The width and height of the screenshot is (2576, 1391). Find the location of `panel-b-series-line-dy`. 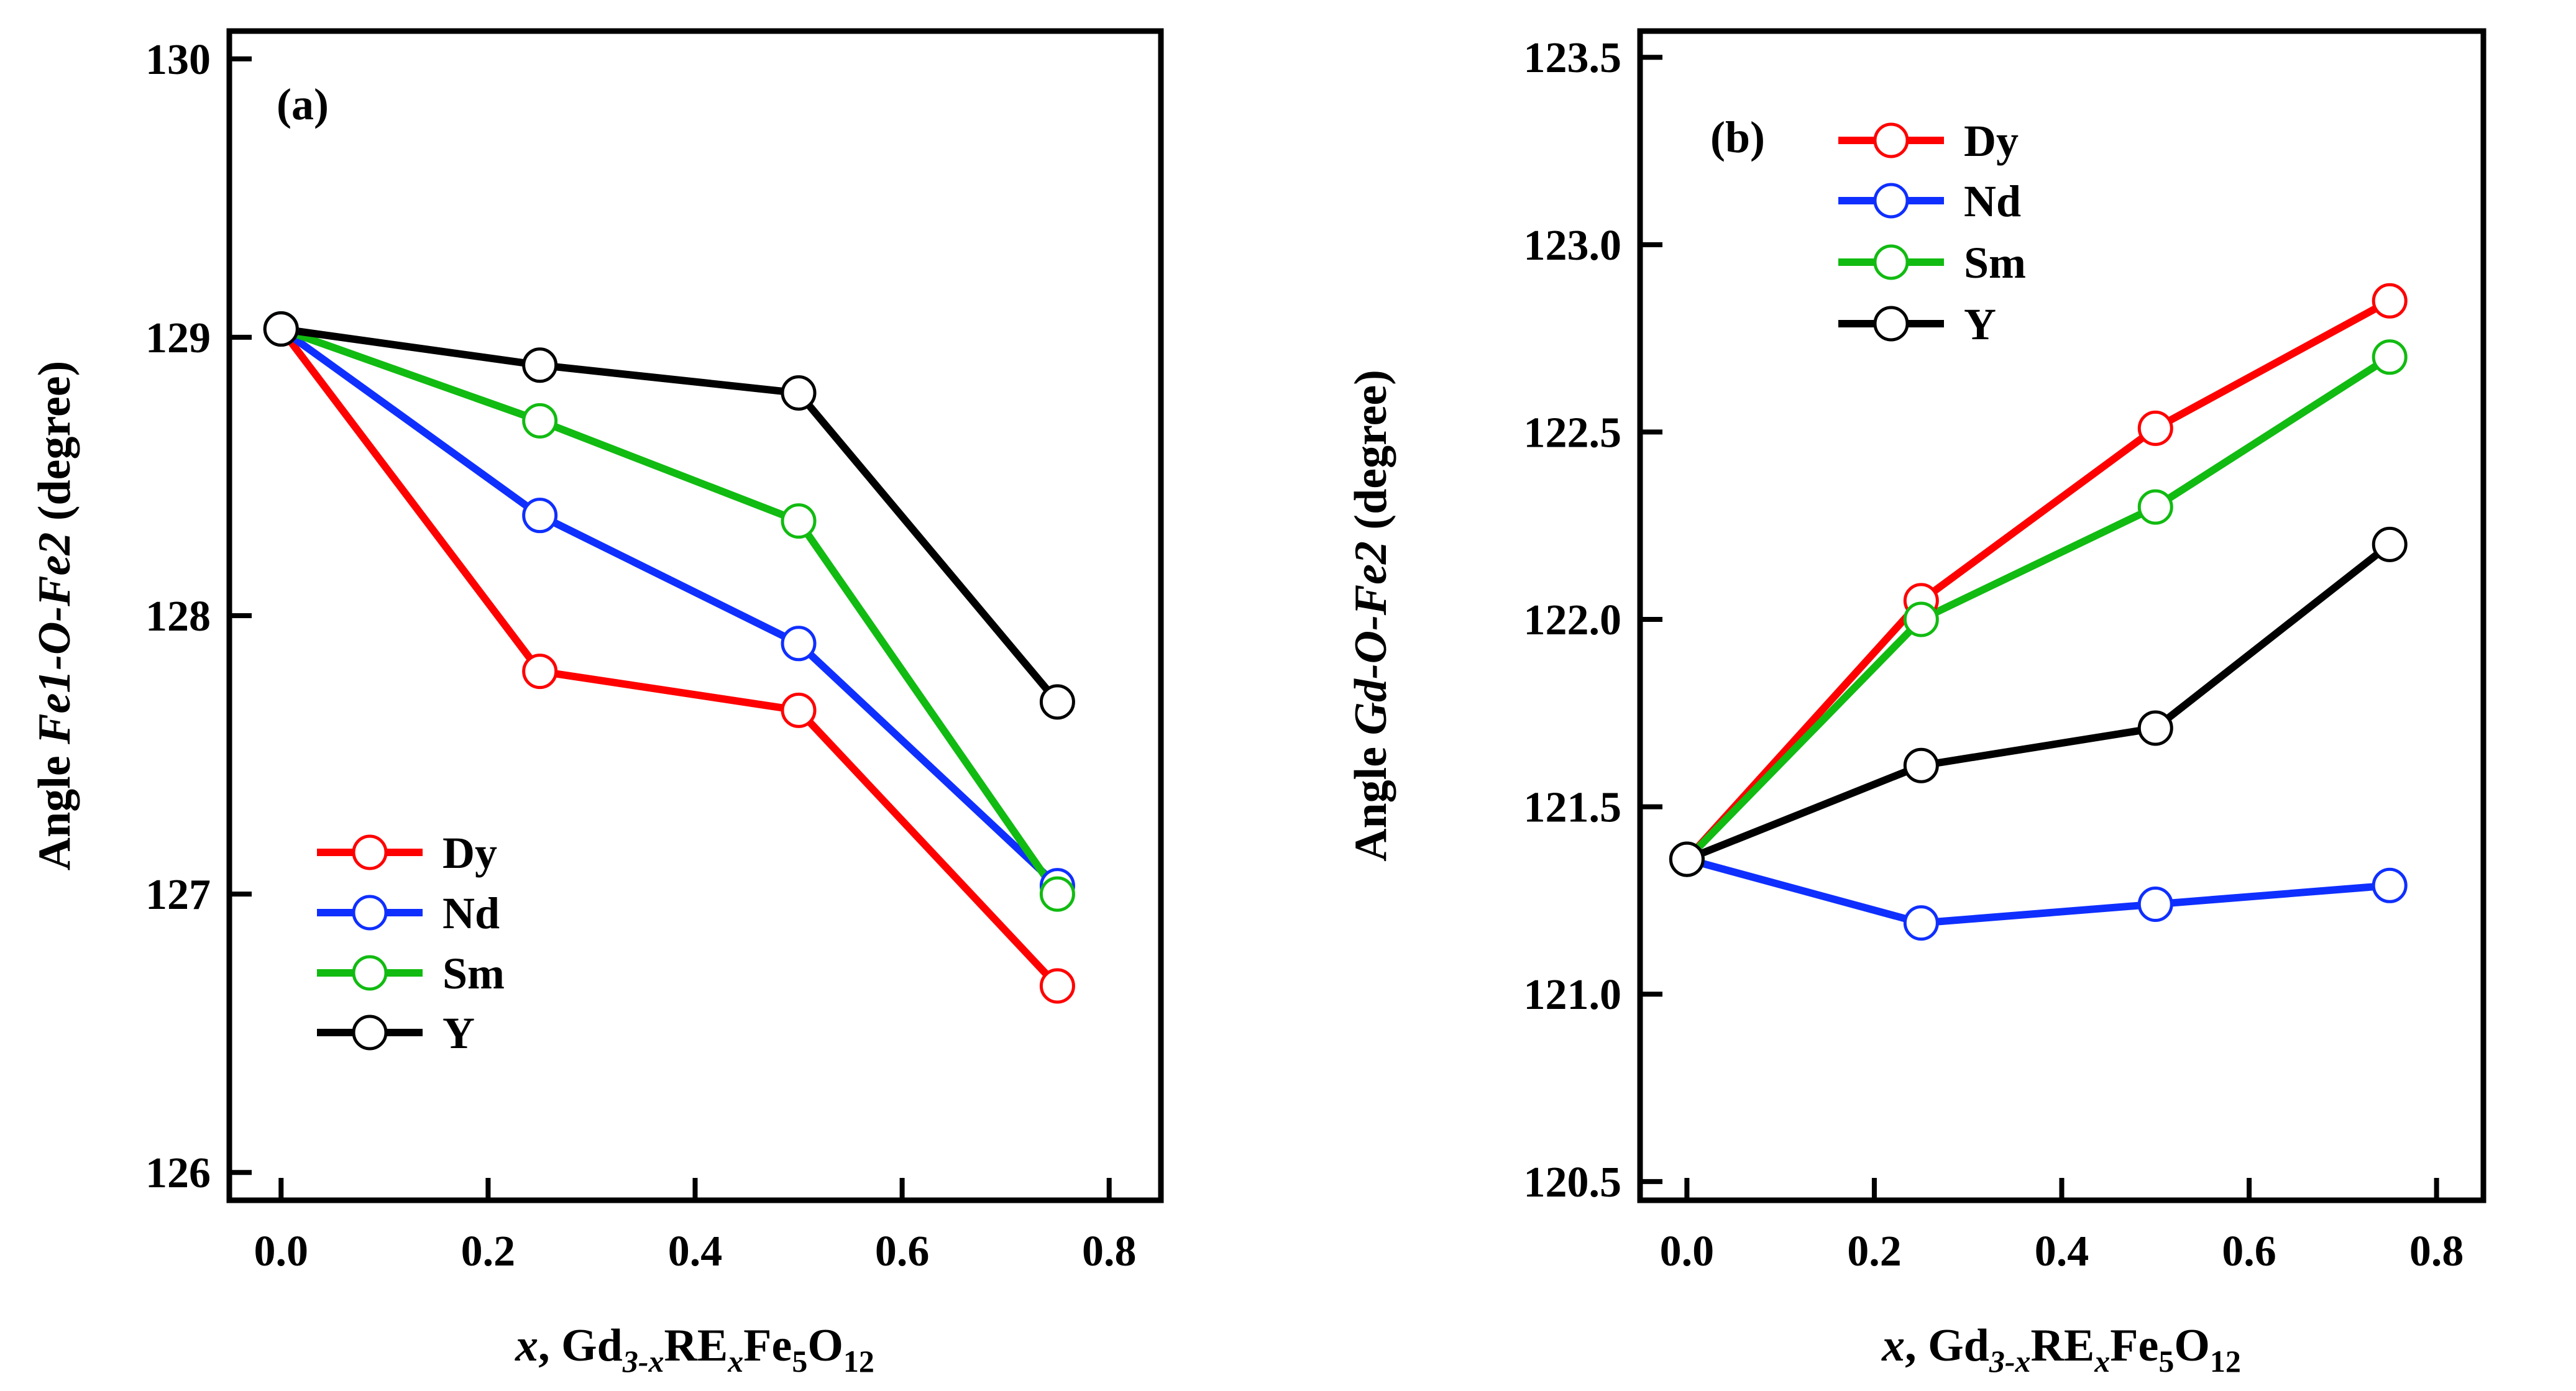

panel-b-series-line-dy is located at coordinates (2038, 580).